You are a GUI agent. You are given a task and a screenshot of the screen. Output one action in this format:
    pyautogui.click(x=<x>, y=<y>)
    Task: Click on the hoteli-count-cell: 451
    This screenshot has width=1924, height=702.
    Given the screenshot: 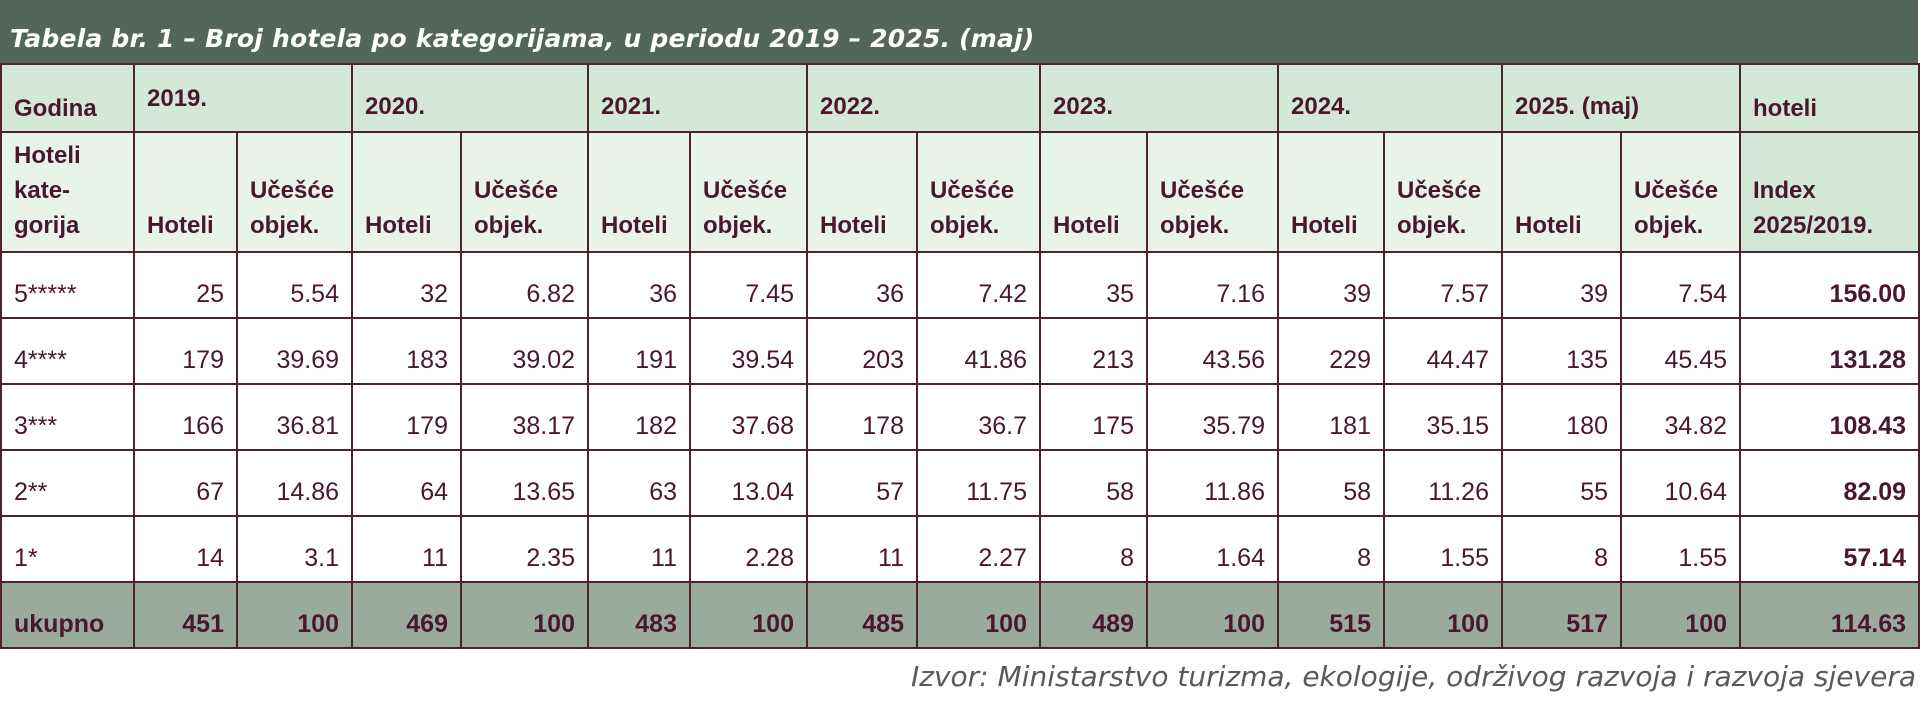 What is the action you would take?
    pyautogui.click(x=185, y=615)
    